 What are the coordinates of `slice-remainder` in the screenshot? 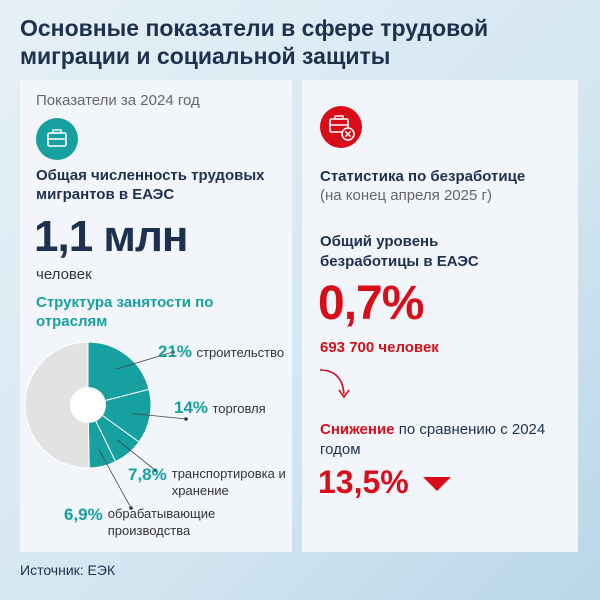 It's located at (57, 405).